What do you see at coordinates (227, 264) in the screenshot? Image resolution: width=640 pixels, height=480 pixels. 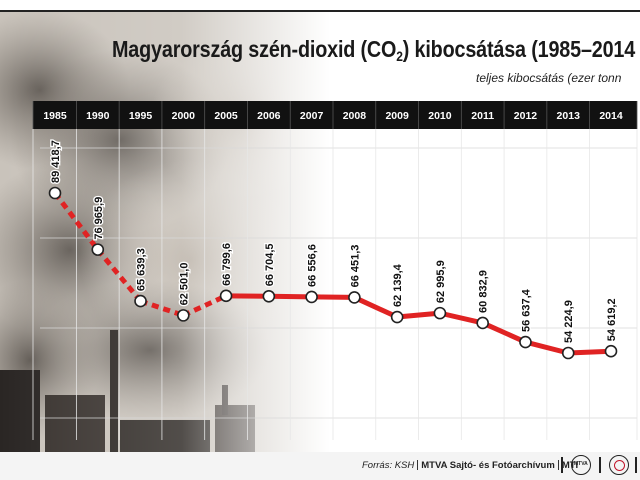 I see `data-label: 66 799,6` at bounding box center [227, 264].